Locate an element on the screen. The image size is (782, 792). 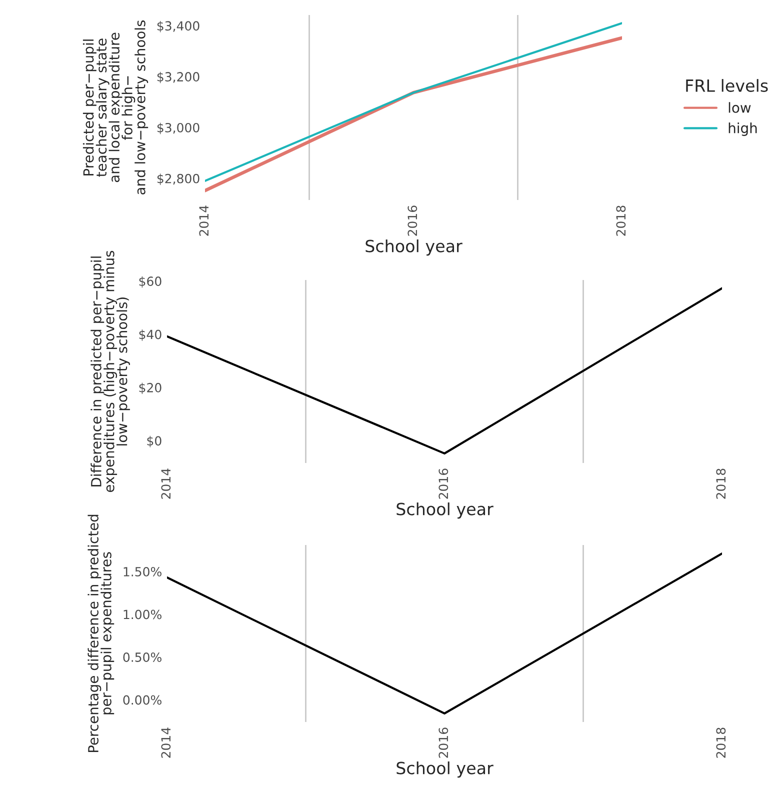
y-axis-title: Predicted per−pupil teacher salary state and local expenditure for high− and low−poverty schools is located at coordinates (115, 107).